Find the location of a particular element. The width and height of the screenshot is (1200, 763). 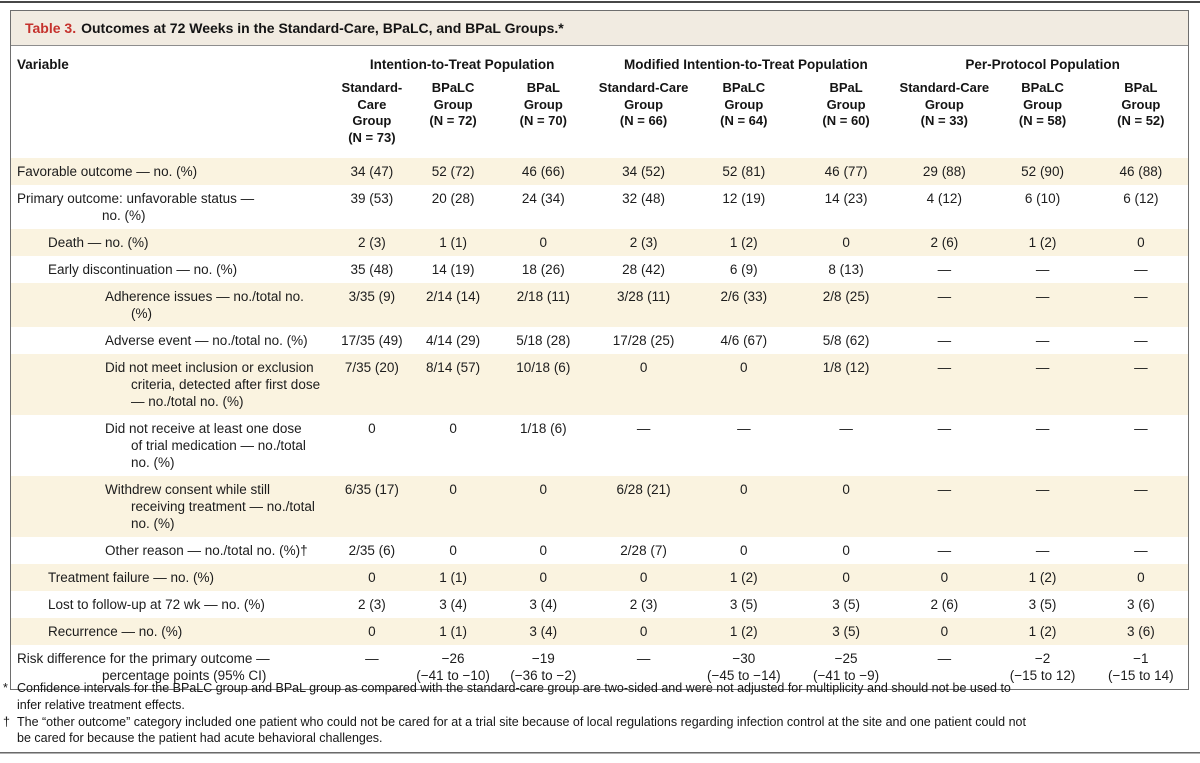

row-label: Adherence issues — no./total no. (%) is located at coordinates (204, 305).